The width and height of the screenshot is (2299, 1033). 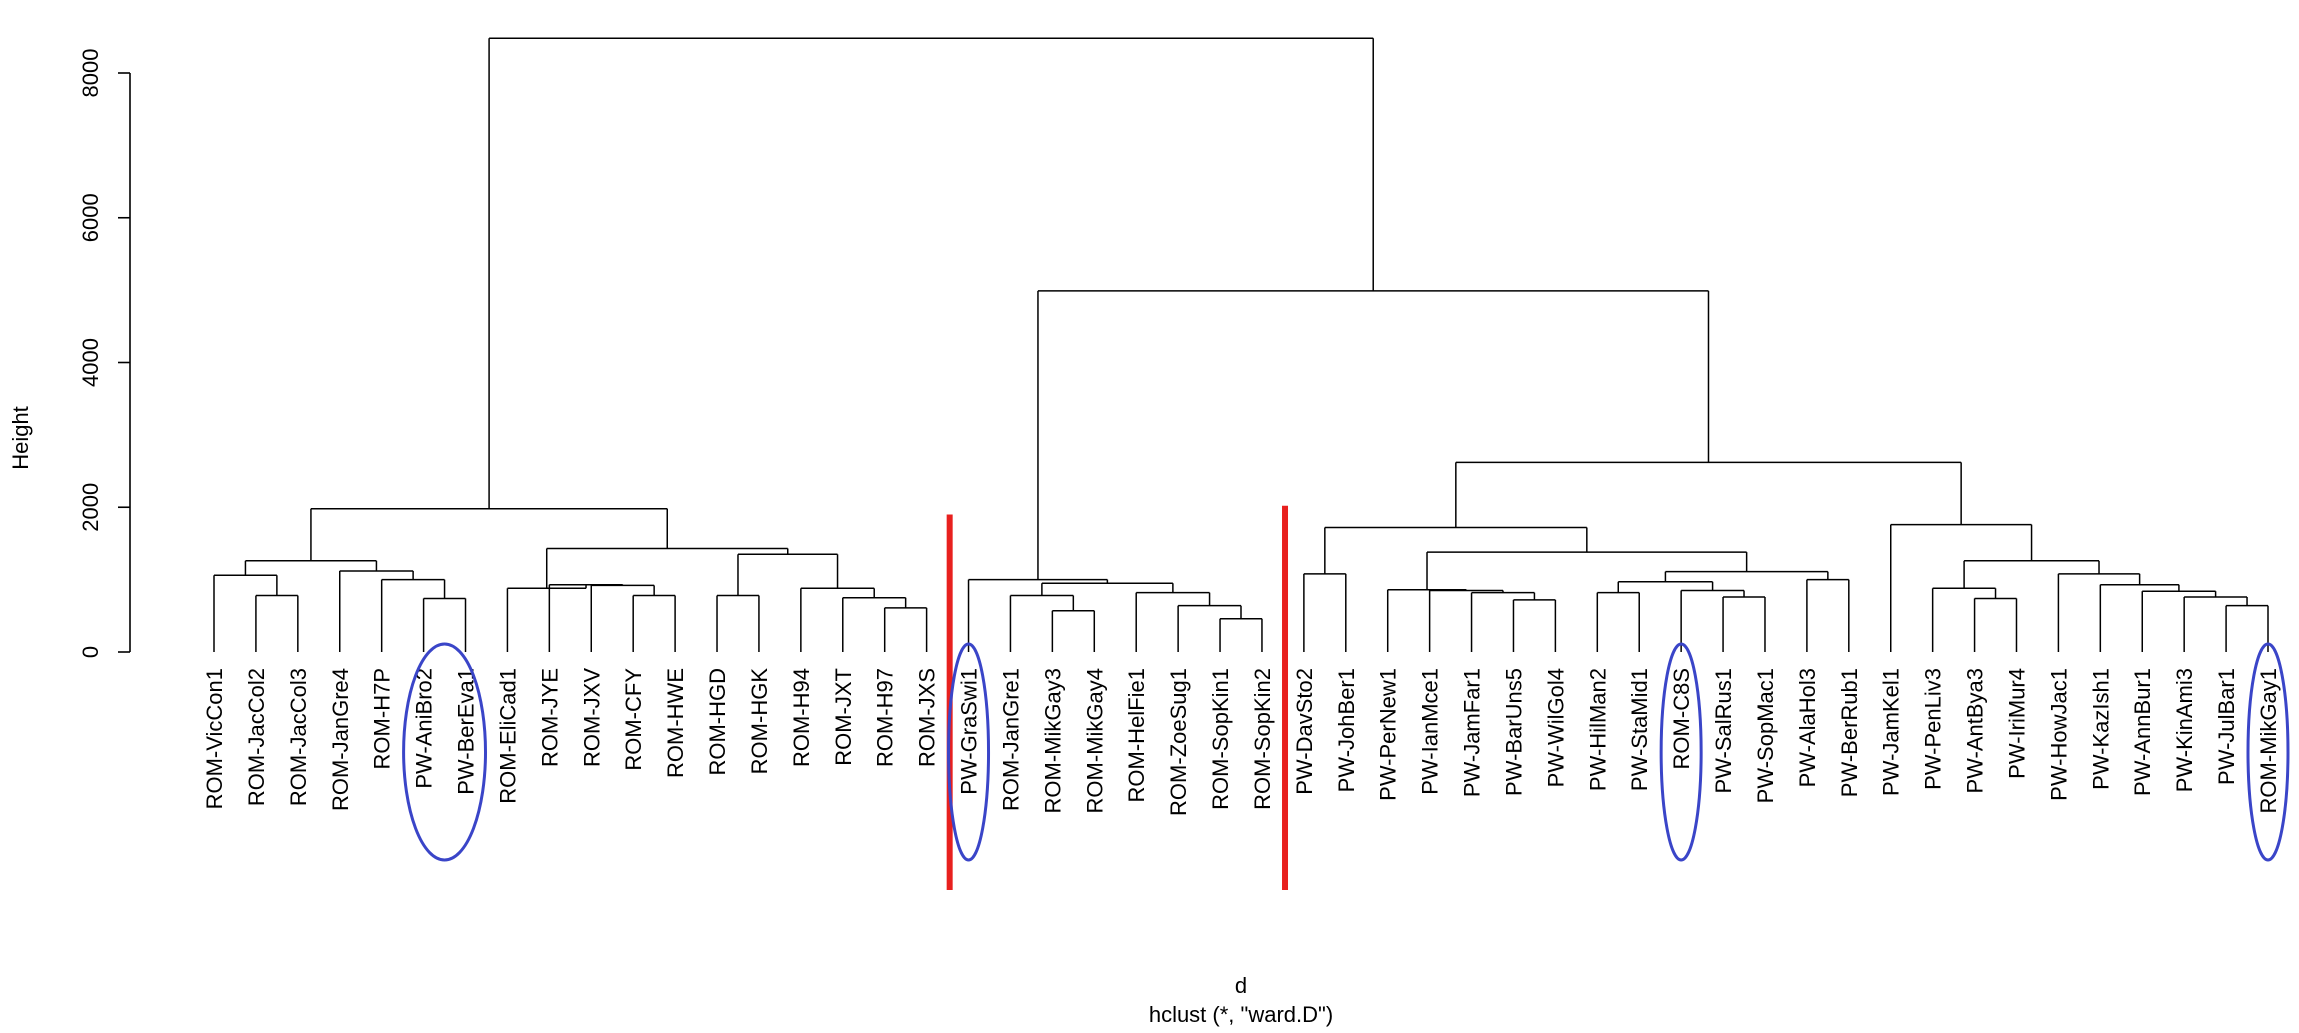 What do you see at coordinates (2142, 732) in the screenshot?
I see `leaf-label: PW-AnnBur1` at bounding box center [2142, 732].